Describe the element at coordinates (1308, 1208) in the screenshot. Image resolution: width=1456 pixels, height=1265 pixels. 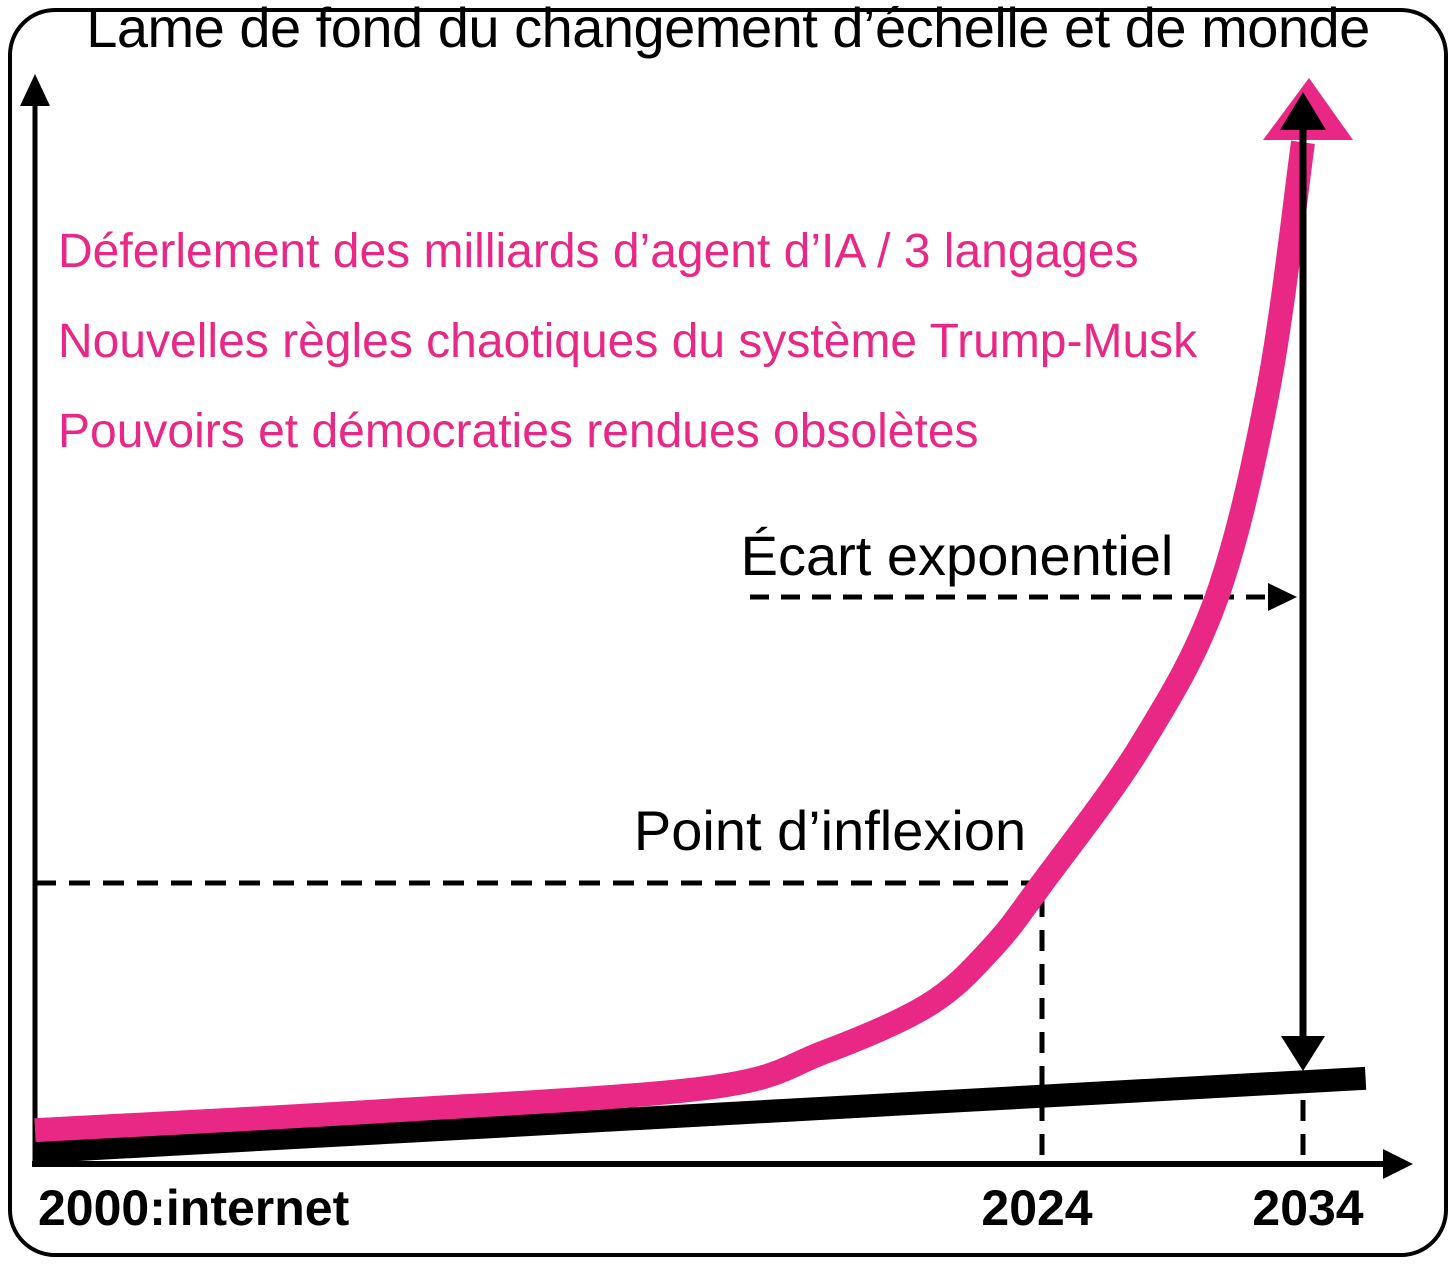
I see `x-tick-2034: 2034` at that location.